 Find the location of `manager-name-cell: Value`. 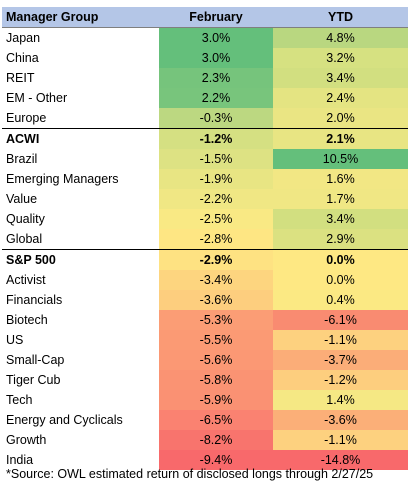

manager-name-cell: Value is located at coordinates (80, 199).